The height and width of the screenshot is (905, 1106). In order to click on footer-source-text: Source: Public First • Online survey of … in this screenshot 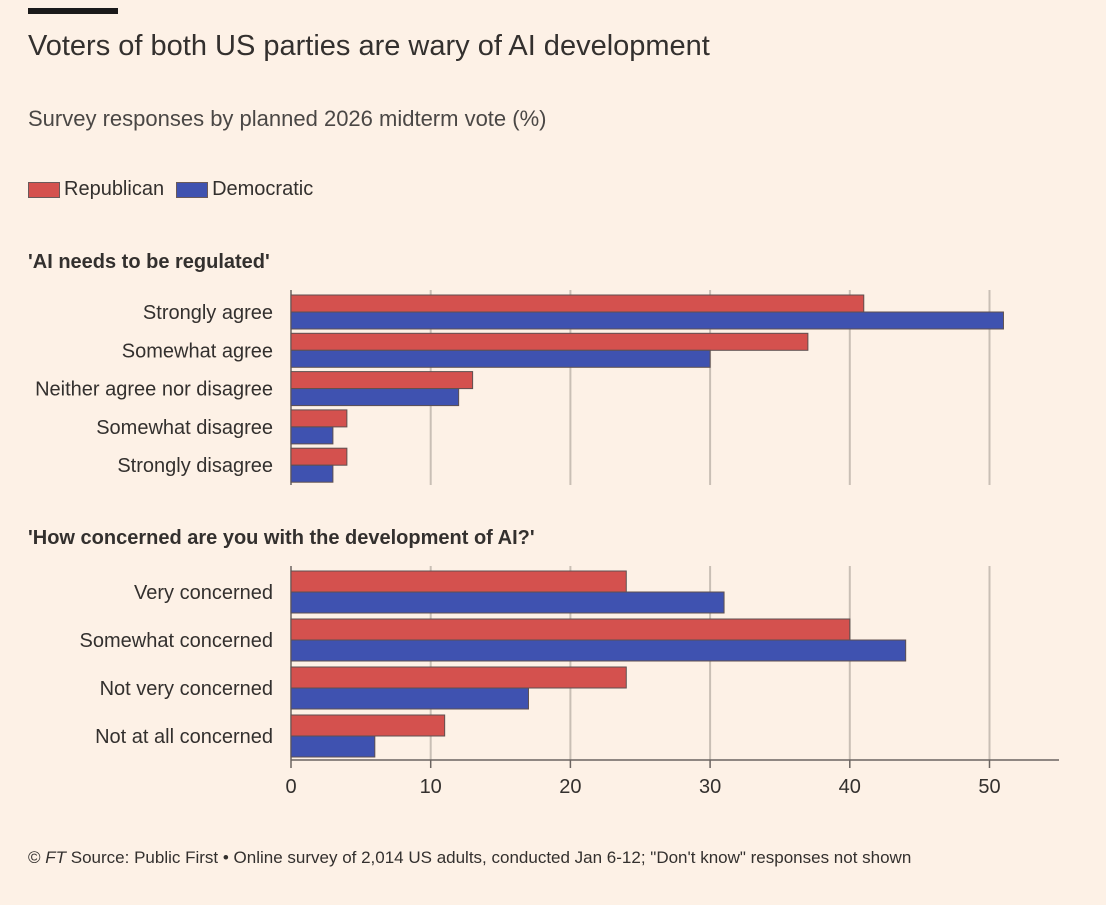, I will do `click(489, 857)`.